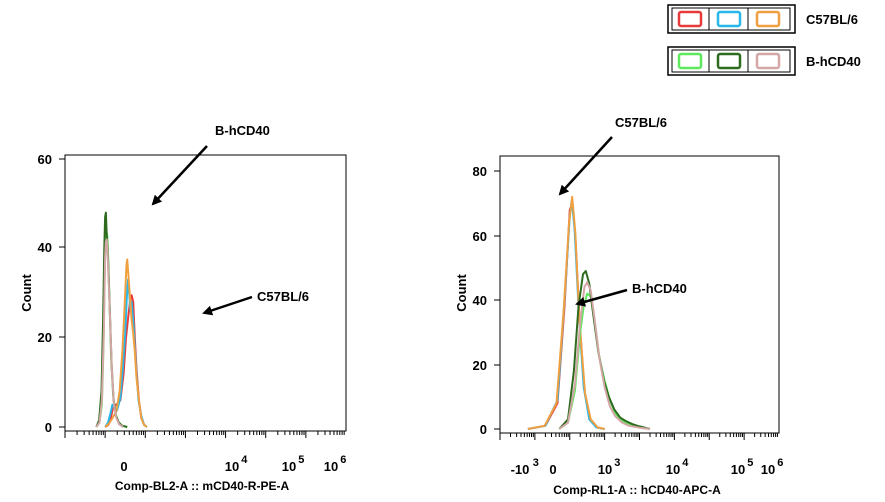 Image resolution: width=885 pixels, height=502 pixels. What do you see at coordinates (832, 19) in the screenshot?
I see `legend-label-c57bl6: C57BL/6` at bounding box center [832, 19].